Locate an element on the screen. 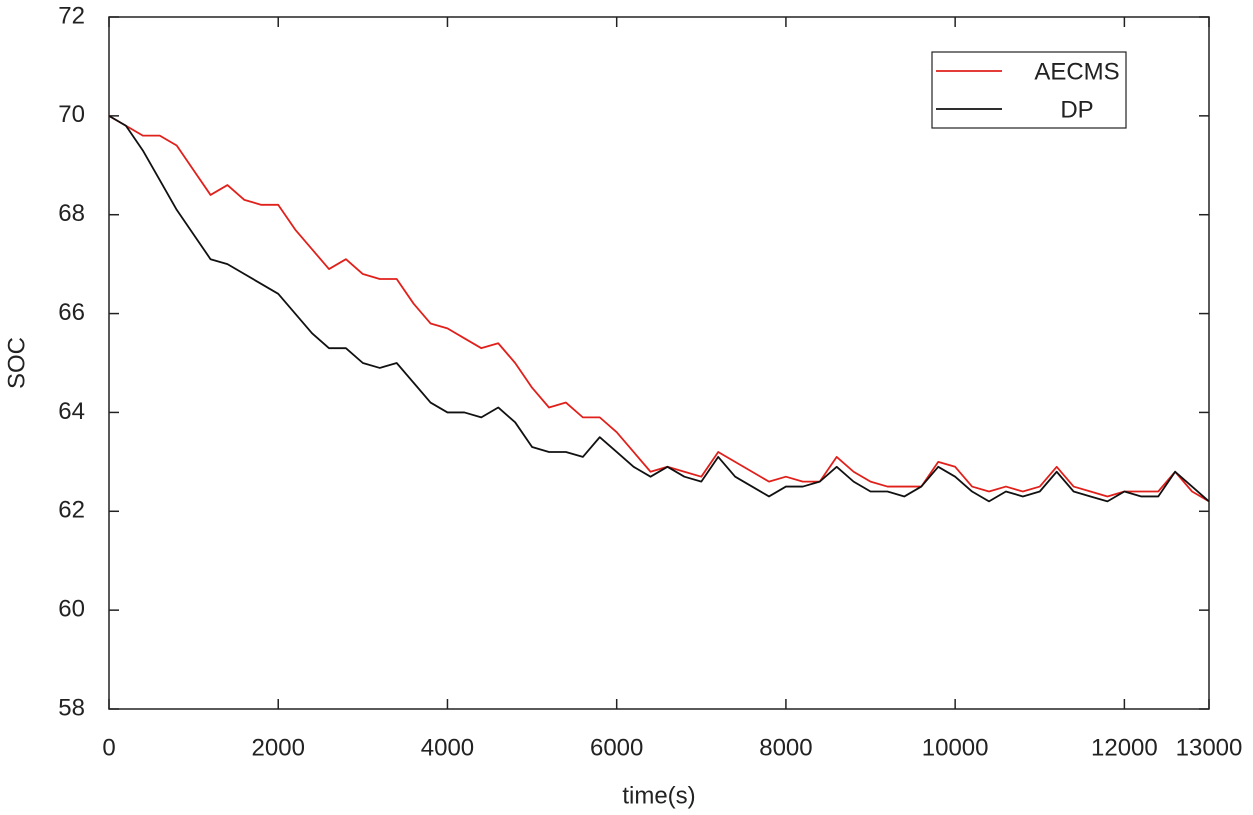  x-tick-label: 8000 is located at coordinates (785, 747).